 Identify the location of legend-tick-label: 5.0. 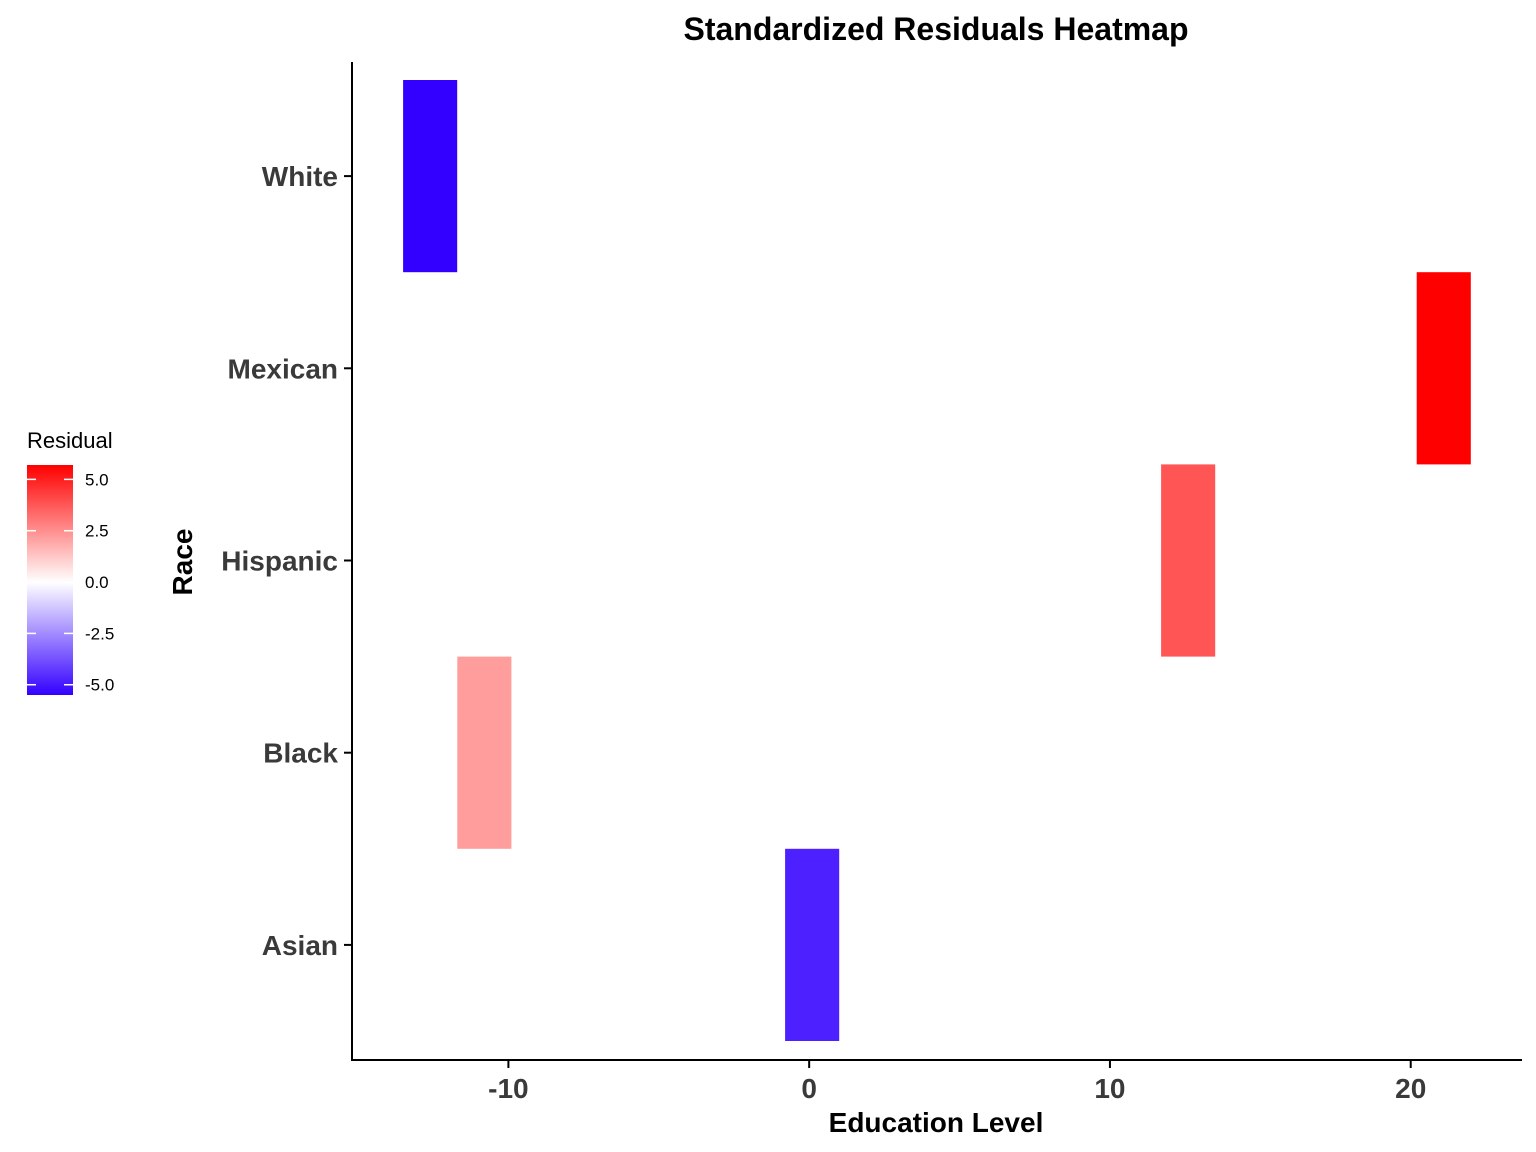
(97, 479).